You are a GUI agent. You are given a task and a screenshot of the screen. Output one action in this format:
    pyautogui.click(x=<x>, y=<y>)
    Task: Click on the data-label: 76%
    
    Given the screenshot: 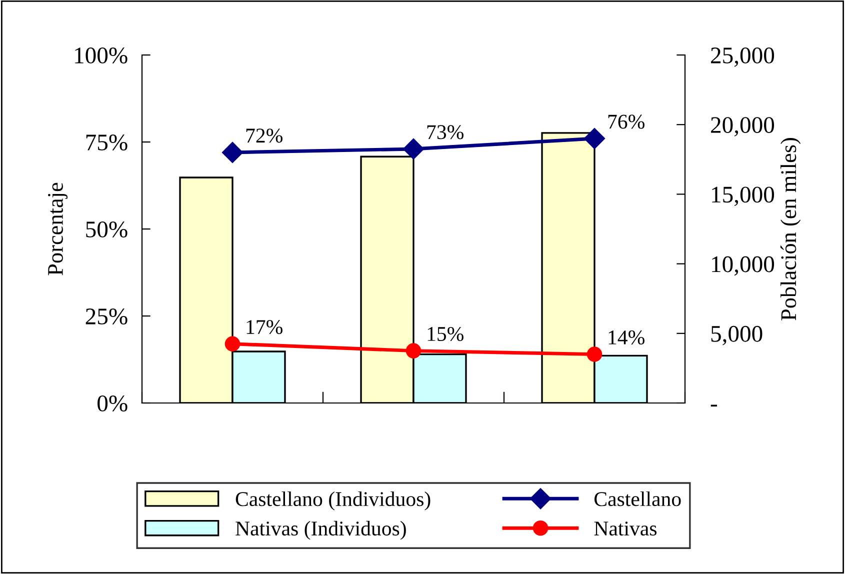 What is the action you would take?
    pyautogui.click(x=626, y=121)
    